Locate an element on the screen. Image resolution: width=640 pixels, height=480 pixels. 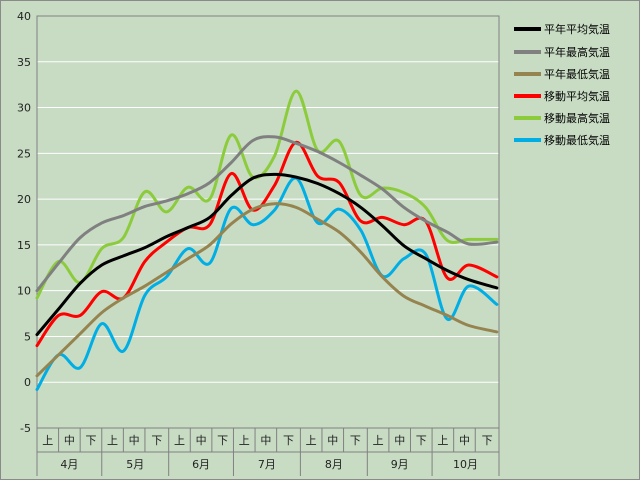
month-label: 10月 is located at coordinates (465, 464).